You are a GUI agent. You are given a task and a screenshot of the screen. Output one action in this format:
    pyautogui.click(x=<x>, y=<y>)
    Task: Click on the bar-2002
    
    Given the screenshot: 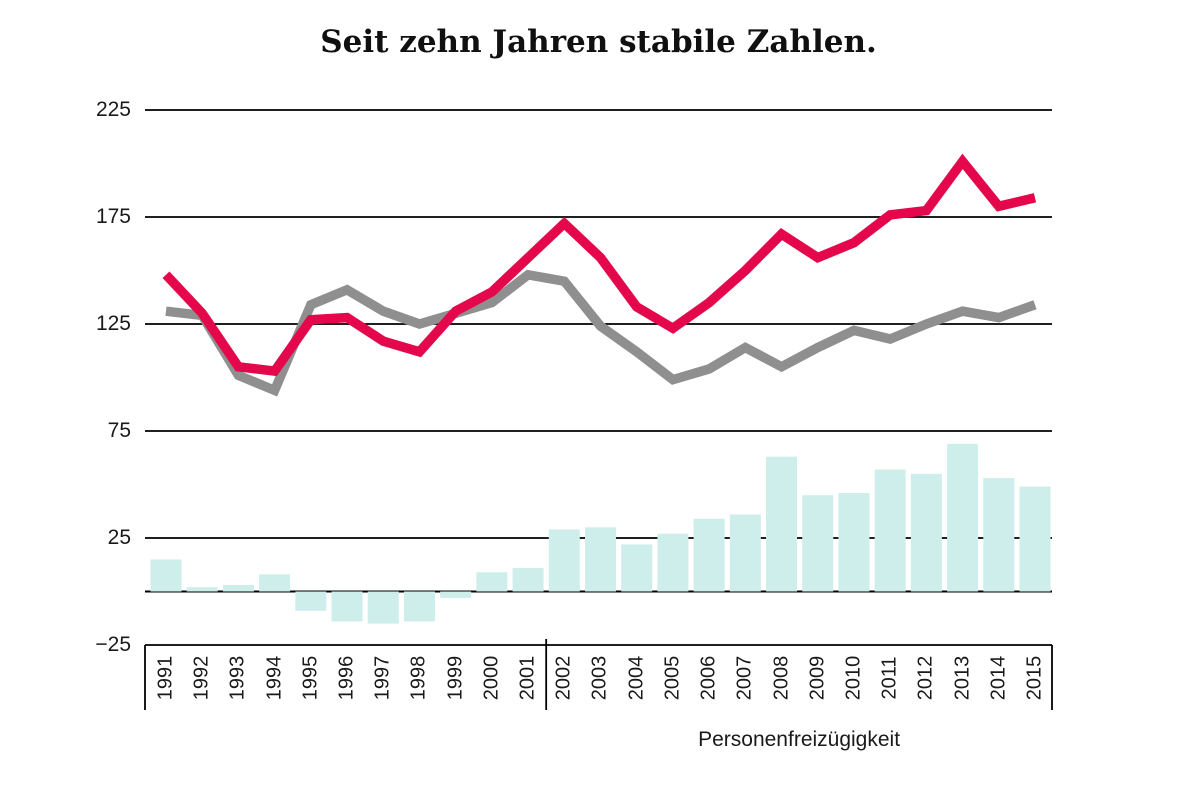 What is the action you would take?
    pyautogui.click(x=564, y=560)
    